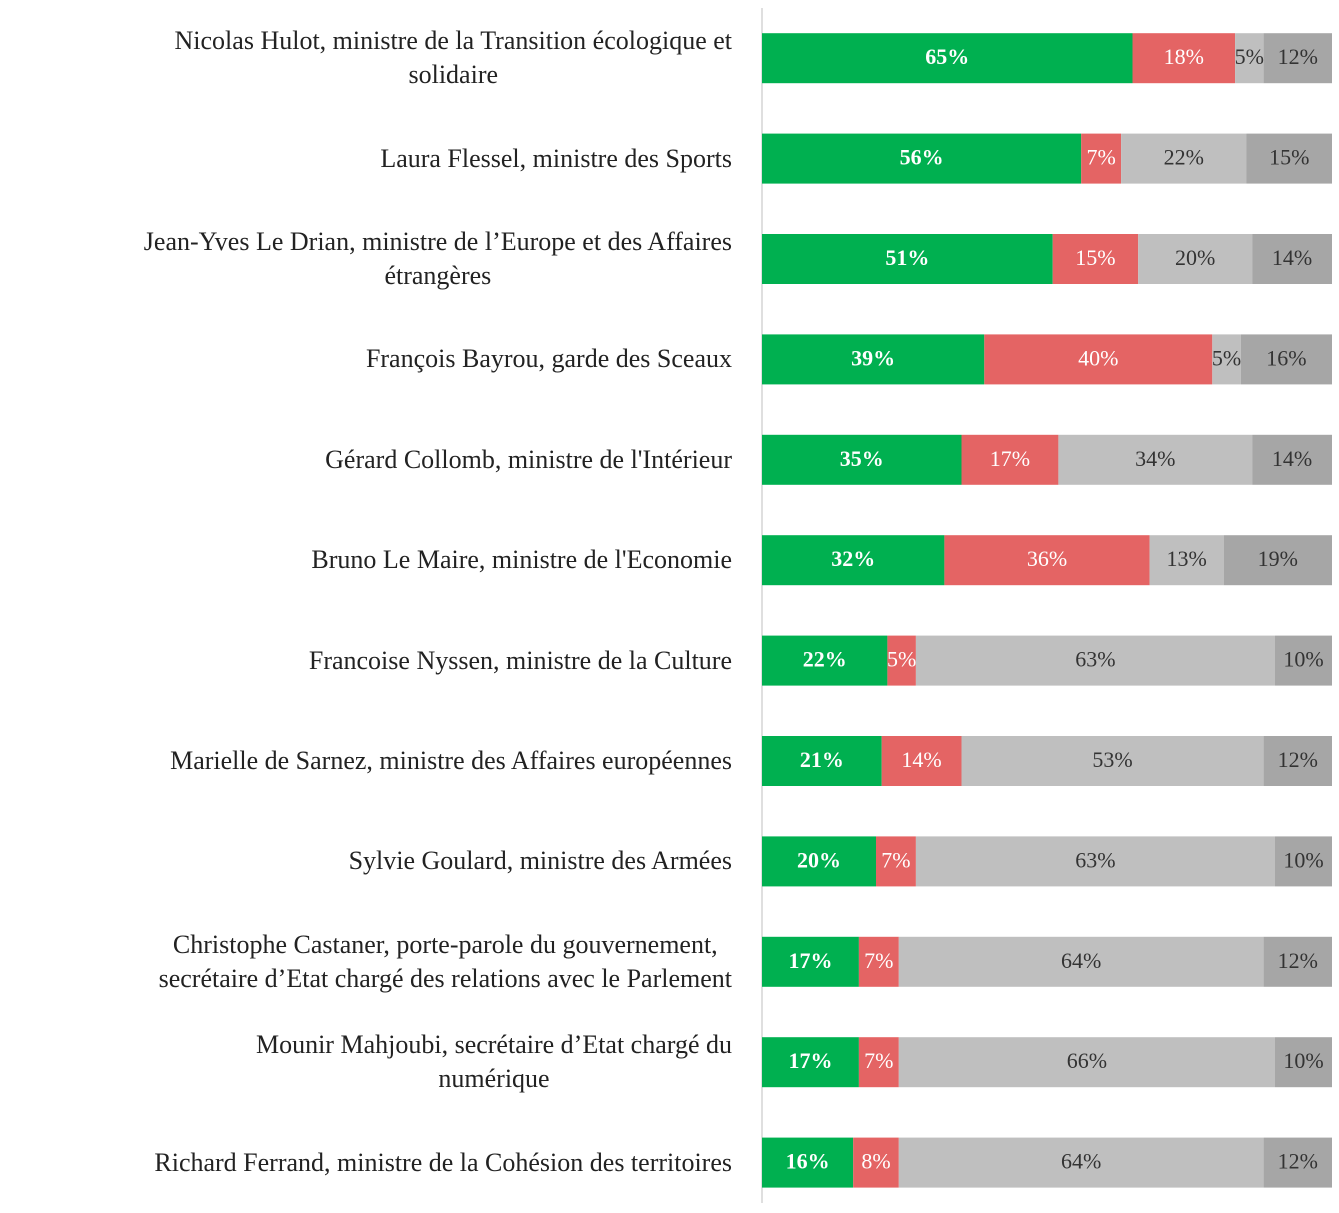 Image resolution: width=1339 pixels, height=1213 pixels. I want to click on category-label: Bruno Le Maire, ministre de l'Economie, so click(521, 560).